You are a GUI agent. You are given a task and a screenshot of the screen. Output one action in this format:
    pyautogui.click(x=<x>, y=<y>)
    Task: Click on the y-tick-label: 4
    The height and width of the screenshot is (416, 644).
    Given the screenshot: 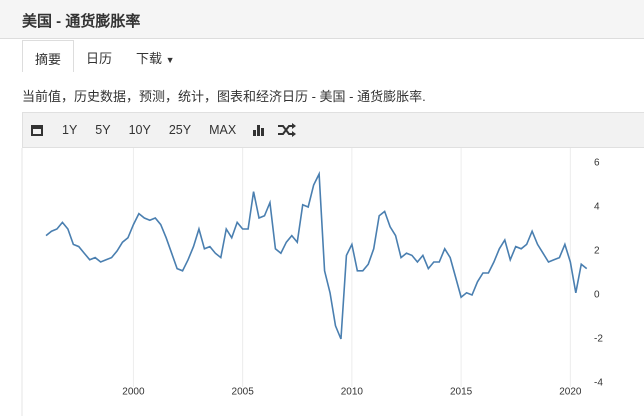 What is the action you would take?
    pyautogui.click(x=597, y=207)
    